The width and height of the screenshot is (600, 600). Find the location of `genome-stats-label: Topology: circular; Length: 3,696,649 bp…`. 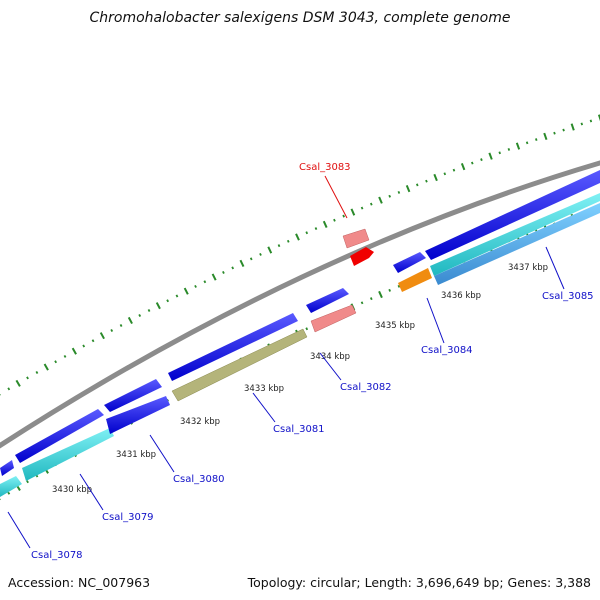

genome-stats-label: Topology: circular; Length: 3,696,649 bp… is located at coordinates (419, 582).